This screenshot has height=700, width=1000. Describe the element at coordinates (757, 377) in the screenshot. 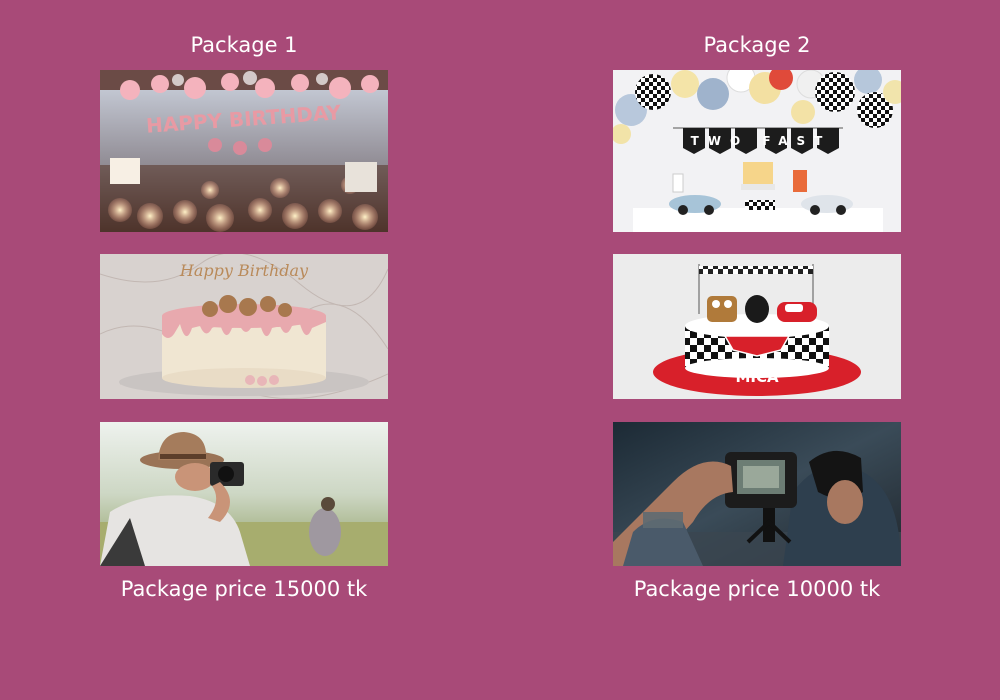

I see `cake-name-text: MICA` at that location.